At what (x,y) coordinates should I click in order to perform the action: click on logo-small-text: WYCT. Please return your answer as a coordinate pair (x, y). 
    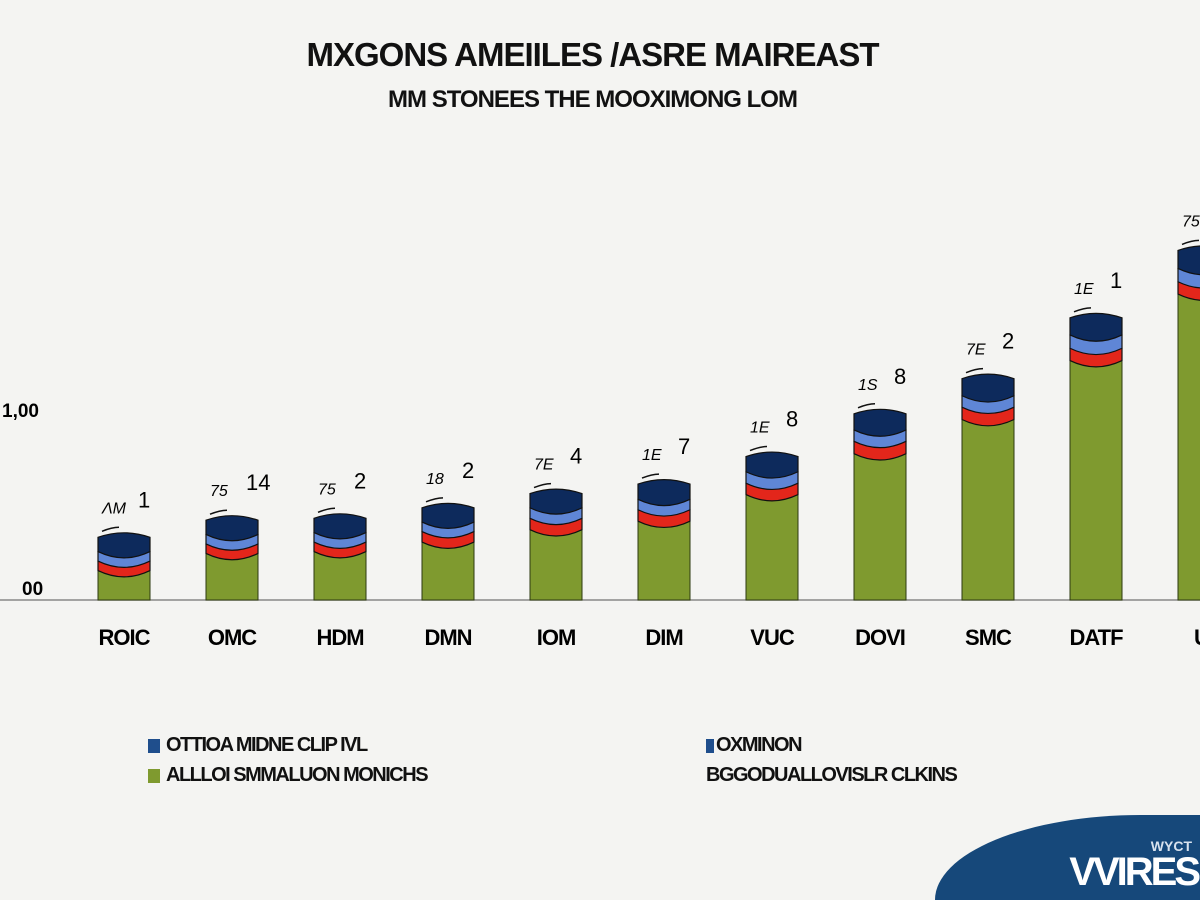
    Looking at the image, I should click on (1171, 846).